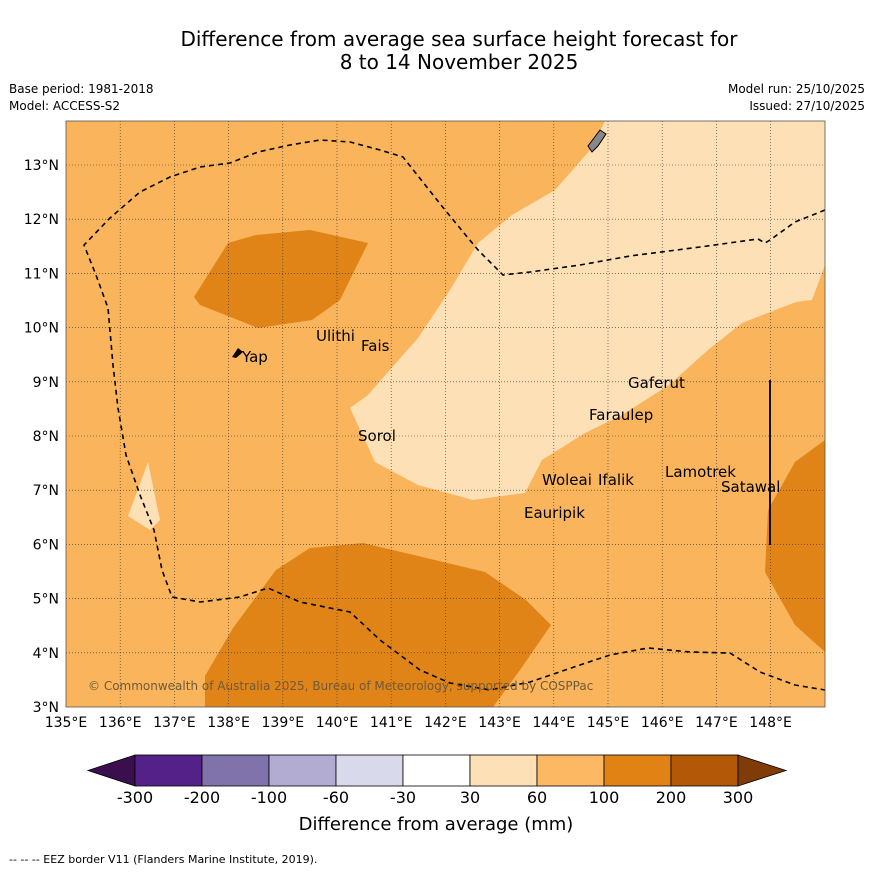  I want to click on colorbar-extend-low, so click(111, 770).